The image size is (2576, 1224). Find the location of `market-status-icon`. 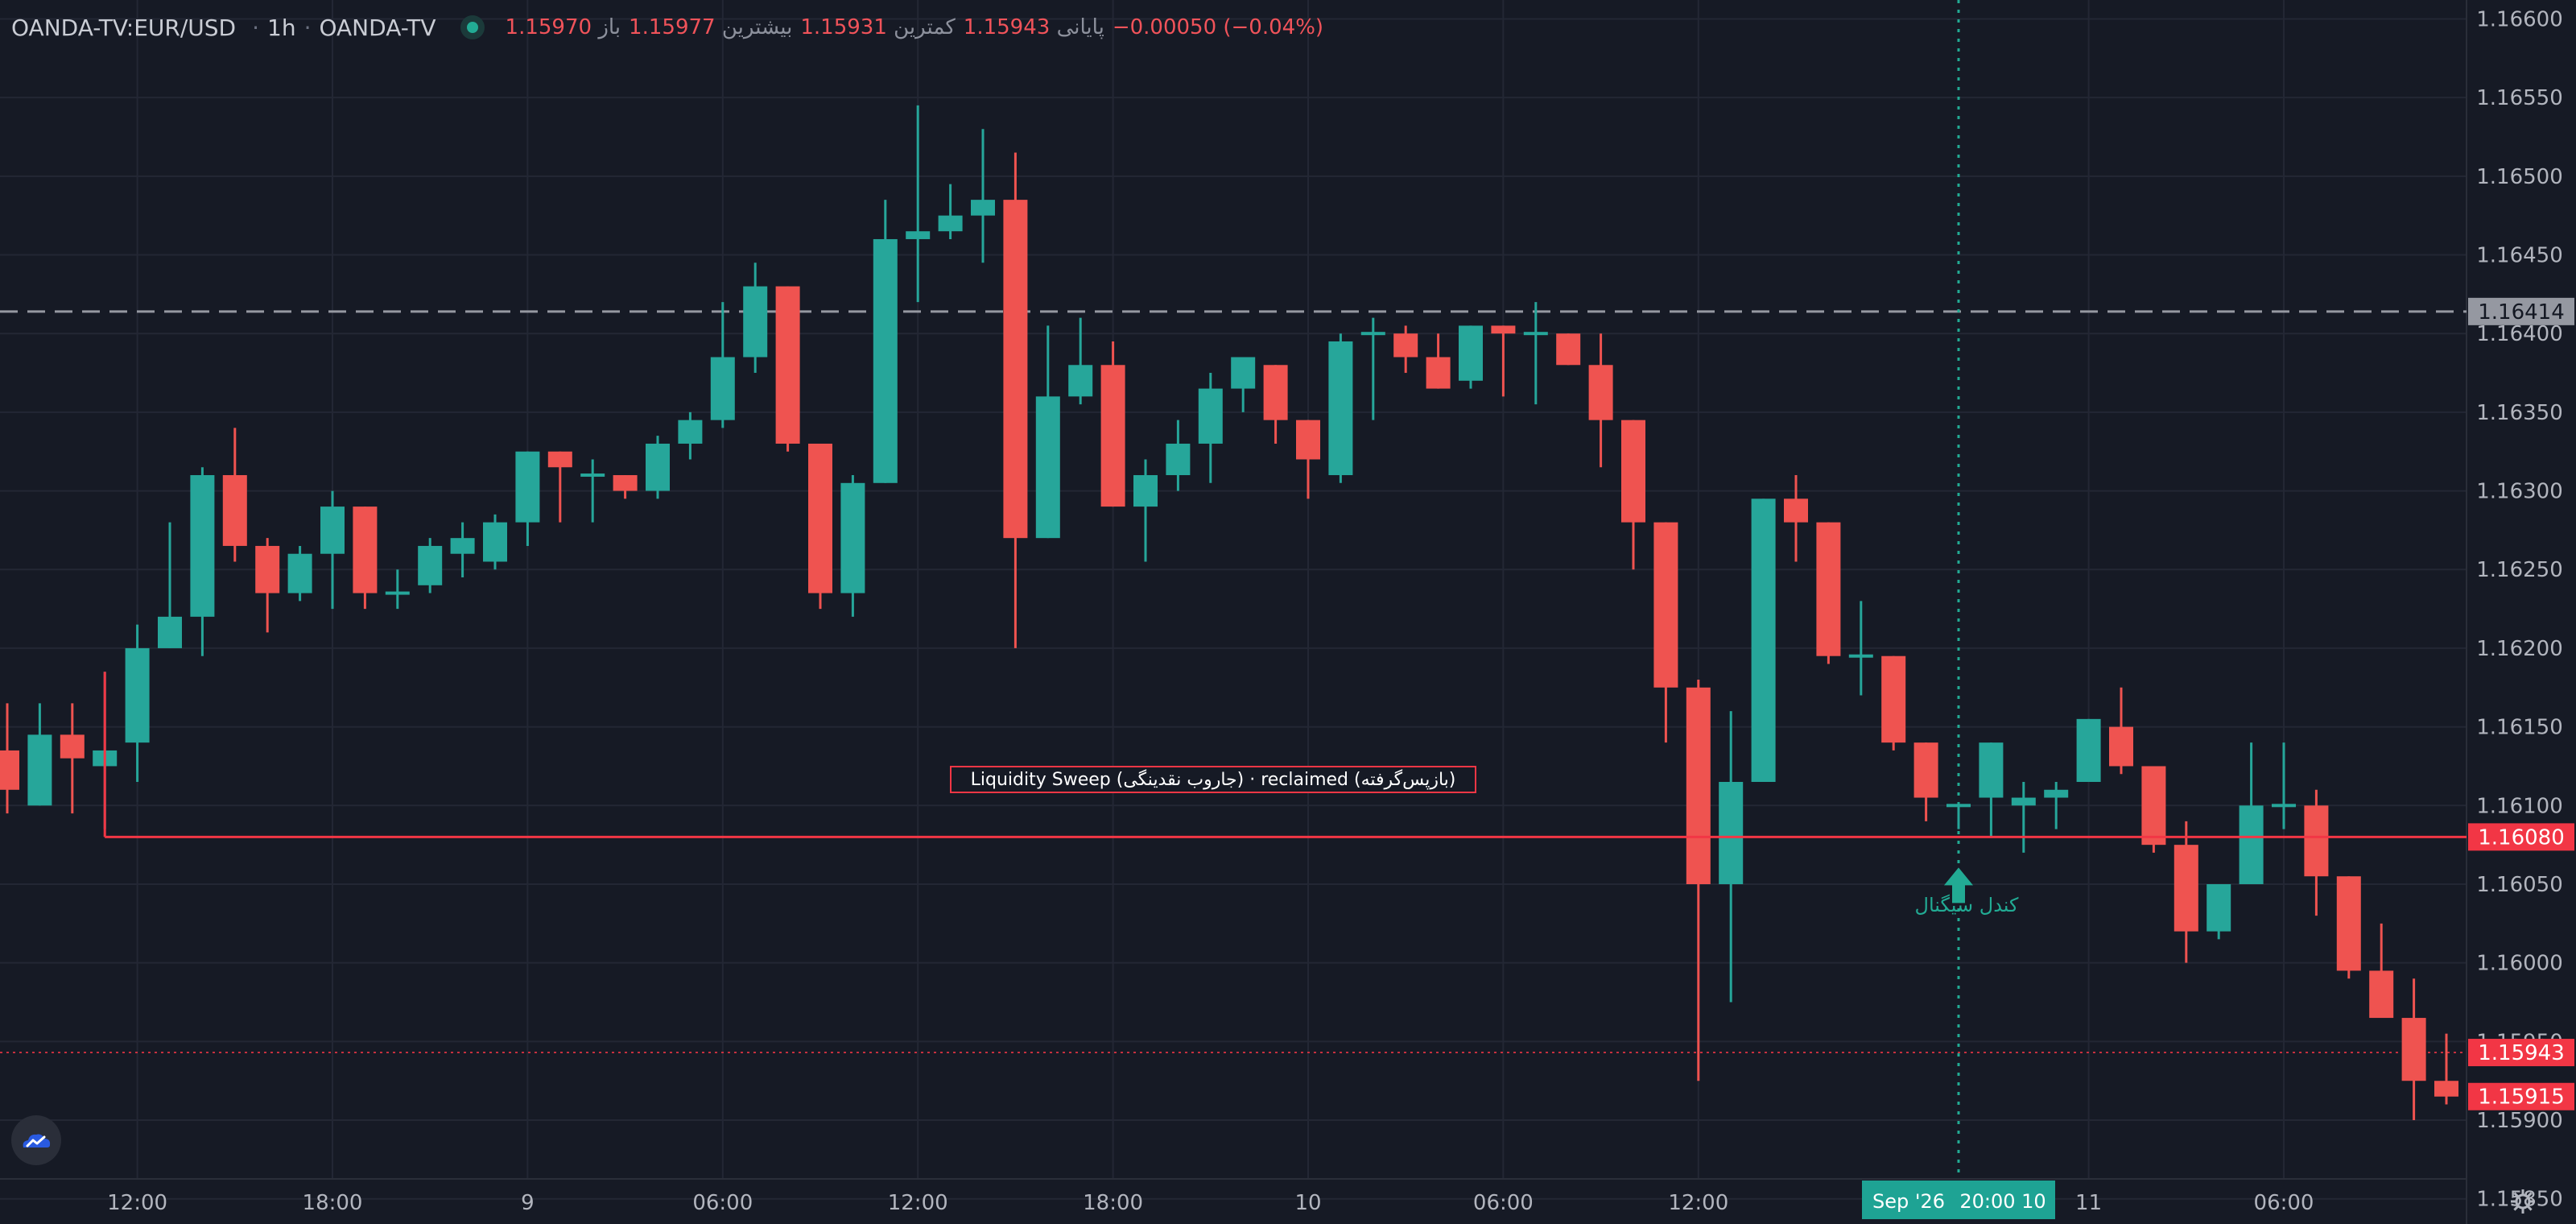

market-status-icon is located at coordinates (472, 27).